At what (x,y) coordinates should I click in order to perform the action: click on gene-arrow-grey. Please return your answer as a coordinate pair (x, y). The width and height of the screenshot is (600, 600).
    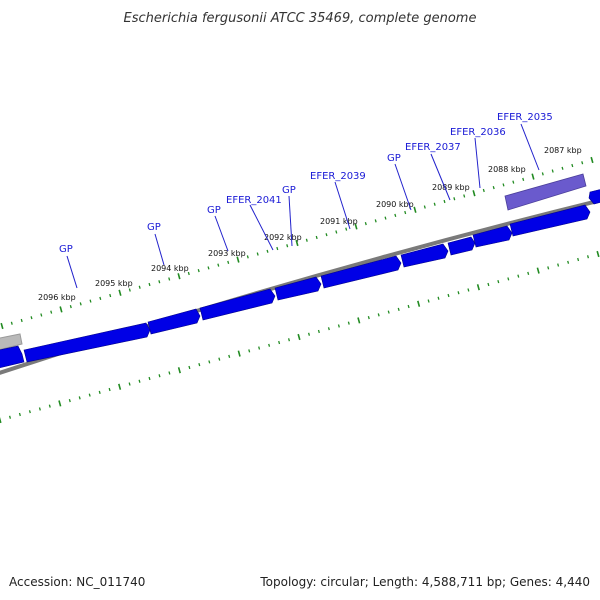
    Looking at the image, I should click on (11, 342).